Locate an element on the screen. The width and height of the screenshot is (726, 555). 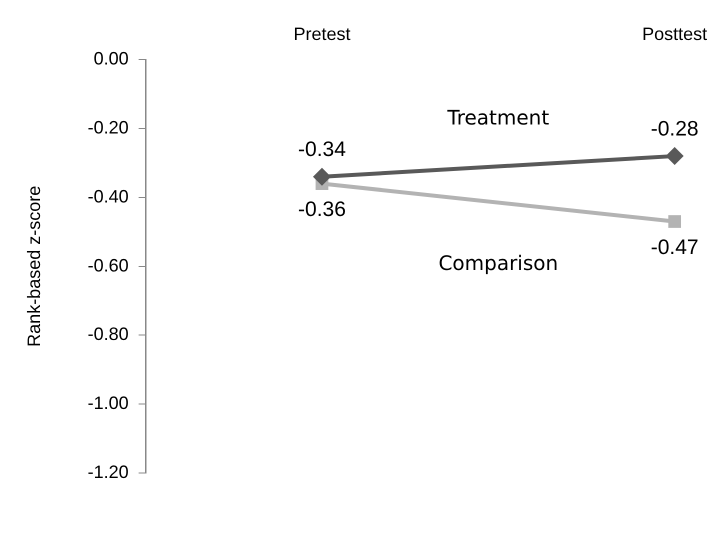
y-tick-label: -1.00 is located at coordinates (108, 403).